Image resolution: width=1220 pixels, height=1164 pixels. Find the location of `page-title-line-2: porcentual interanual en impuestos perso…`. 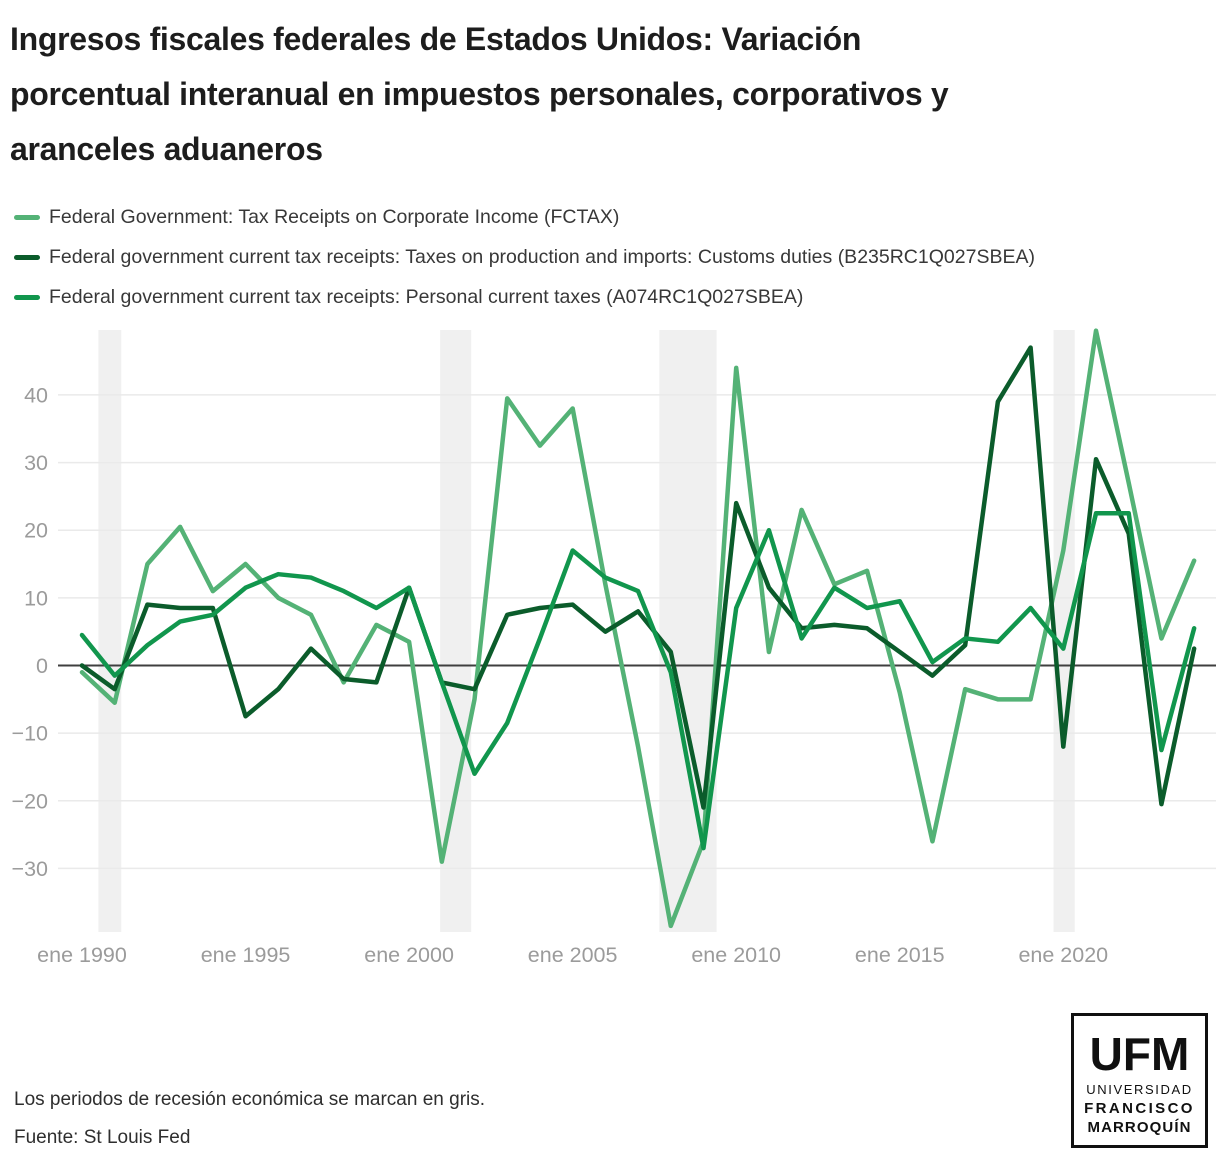

page-title-line-2: porcentual interanual en impuestos perso… is located at coordinates (479, 94).